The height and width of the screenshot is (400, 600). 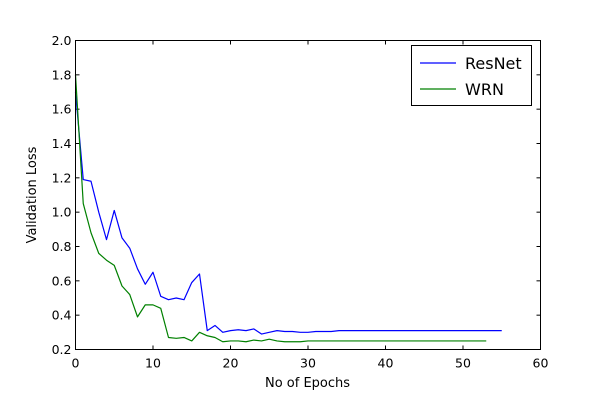 What do you see at coordinates (32, 194) in the screenshot?
I see `y-axis-label: Validation Loss` at bounding box center [32, 194].